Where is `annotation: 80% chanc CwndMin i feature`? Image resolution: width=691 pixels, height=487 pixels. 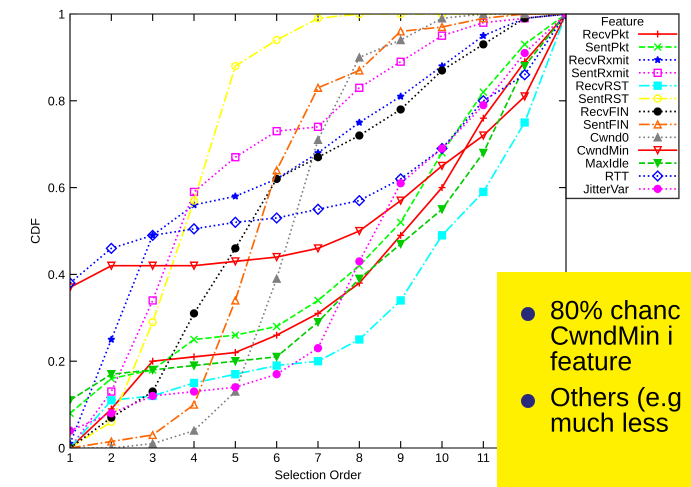
annotation: 80% chanc CwndMin i feature is located at coordinates (615, 335).